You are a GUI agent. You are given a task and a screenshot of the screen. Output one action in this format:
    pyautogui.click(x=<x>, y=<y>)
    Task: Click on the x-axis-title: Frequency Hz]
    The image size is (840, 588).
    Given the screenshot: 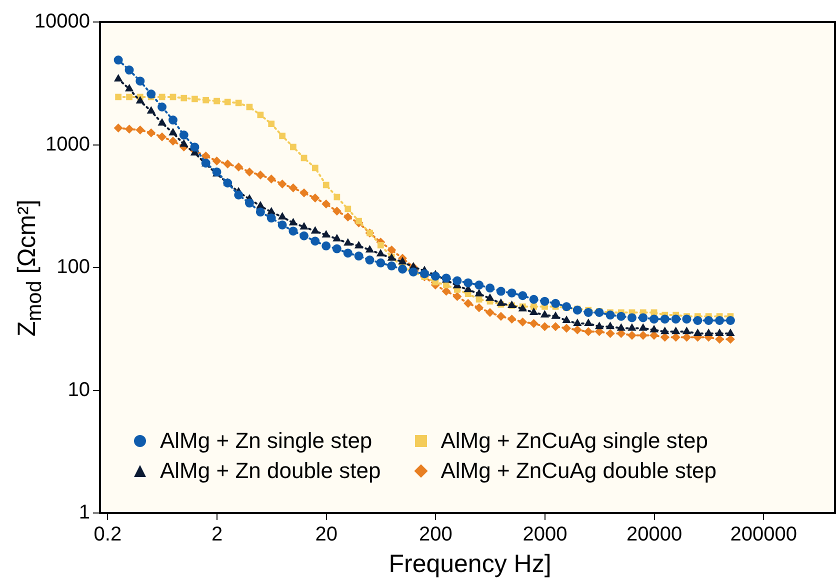 What is the action you would take?
    pyautogui.click(x=470, y=564)
    